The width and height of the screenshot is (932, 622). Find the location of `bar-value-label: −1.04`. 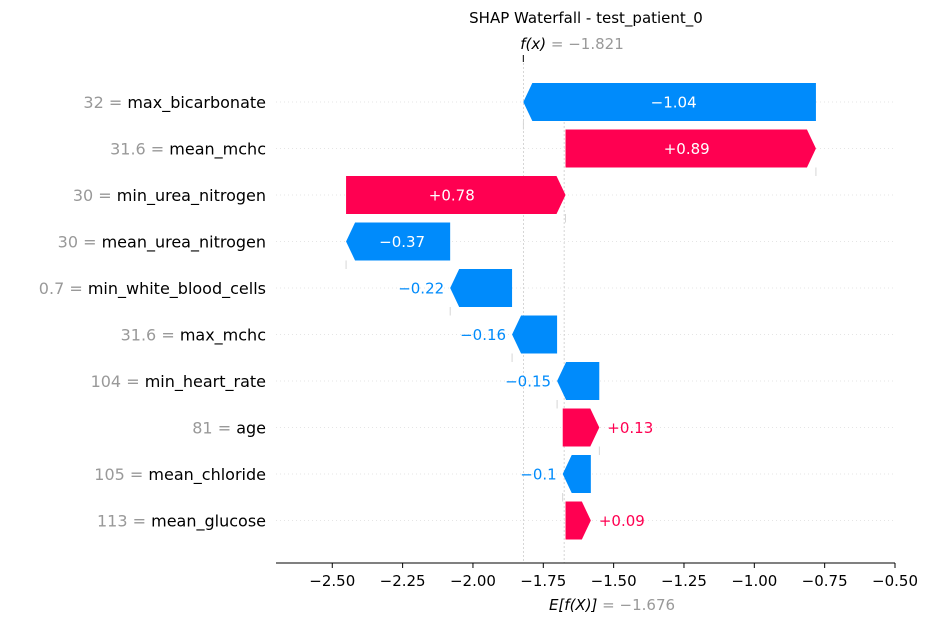

bar-value-label: −1.04 is located at coordinates (674, 103).